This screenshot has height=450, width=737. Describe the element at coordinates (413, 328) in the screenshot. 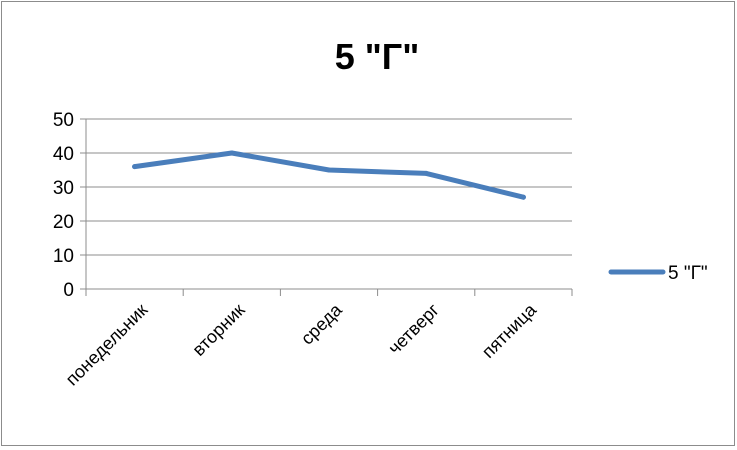

I see `x-tick-label: четверг` at that location.